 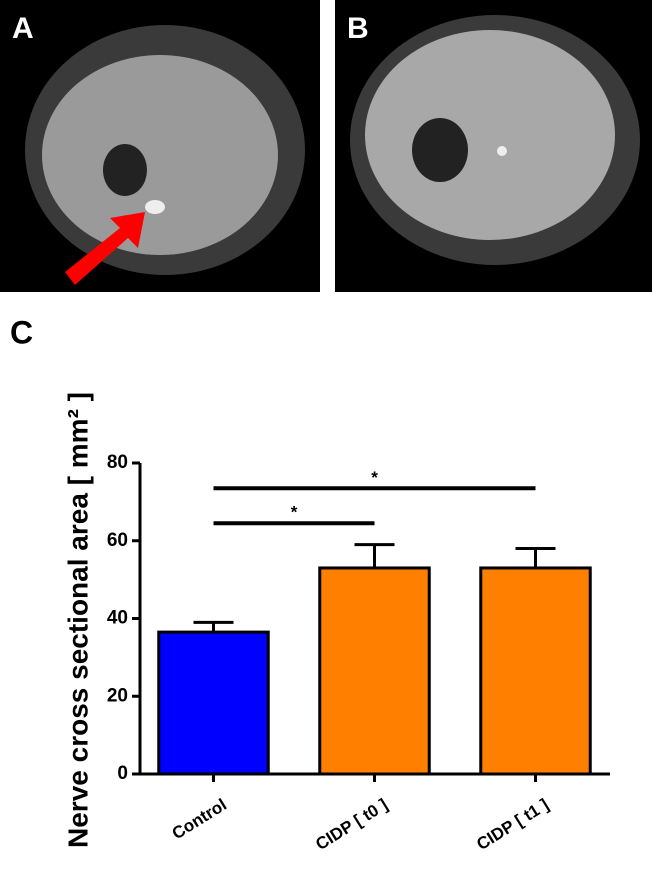 I want to click on arrow, so click(x=105, y=248).